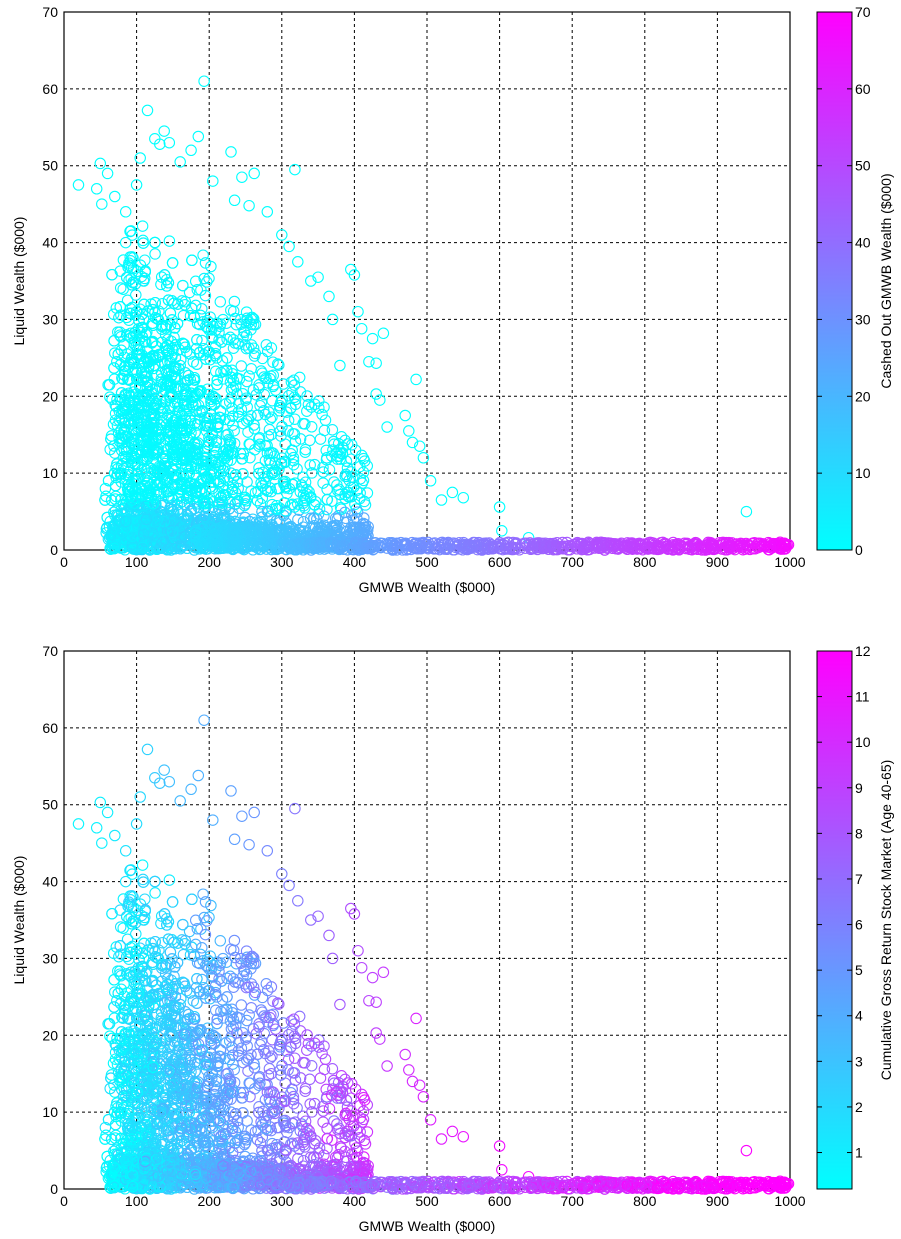 This screenshot has height=1239, width=901. Describe the element at coordinates (50, 473) in the screenshot. I see `y-tick-label: 10` at that location.